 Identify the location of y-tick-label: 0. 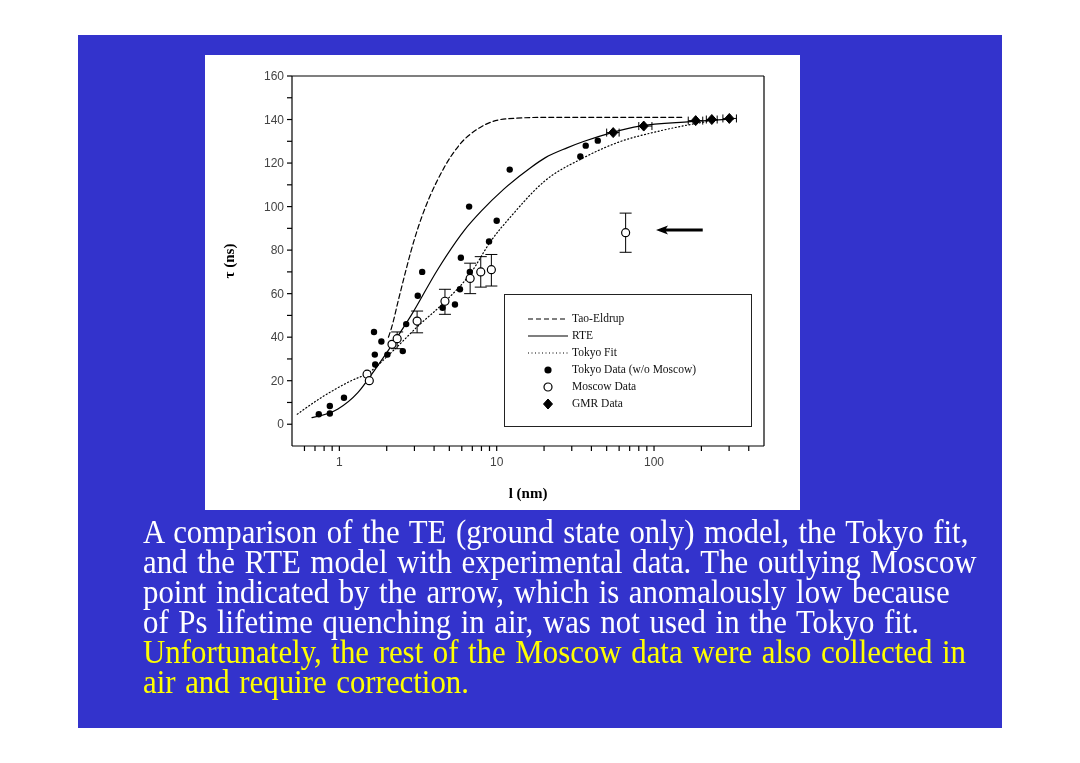
(281, 424).